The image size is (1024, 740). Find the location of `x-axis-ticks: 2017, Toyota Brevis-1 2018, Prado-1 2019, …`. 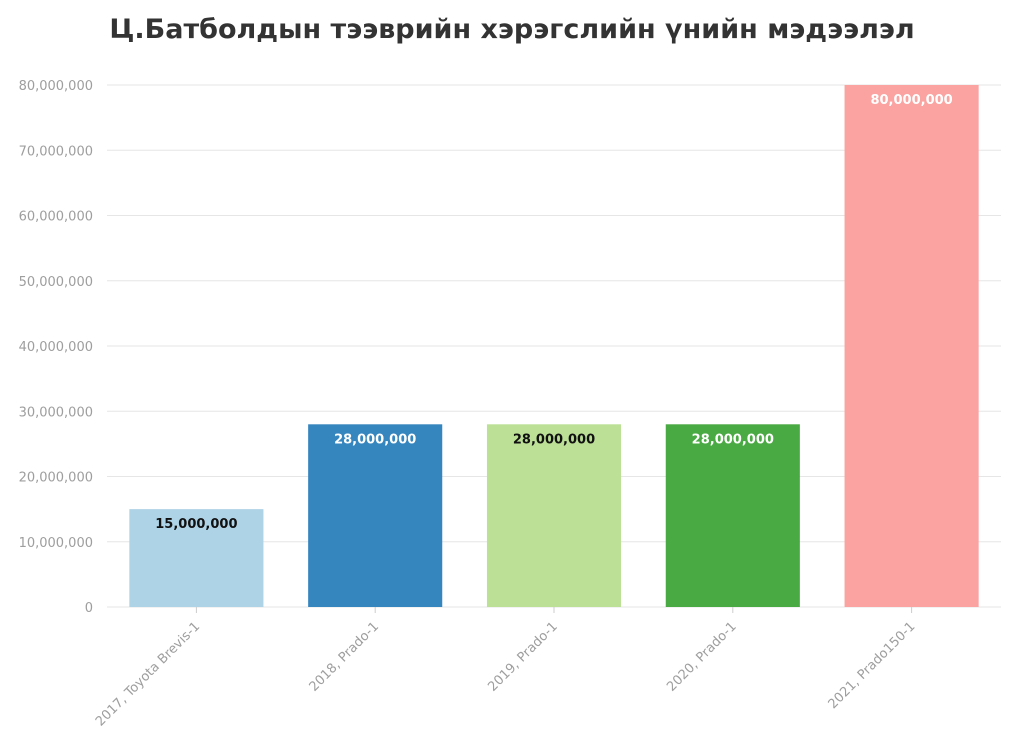

x-axis-ticks: 2017, Toyota Brevis-1 2018, Prado-1 2019, … is located at coordinates (505, 668).